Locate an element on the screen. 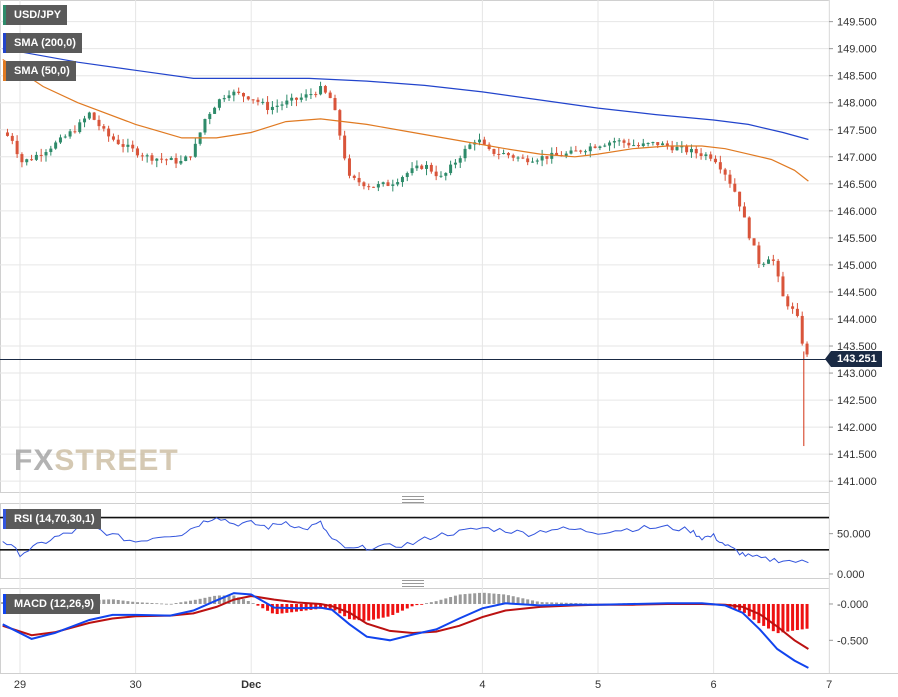 Image resolution: width=898 pixels, height=697 pixels. y-tick-label: 141.500 is located at coordinates (857, 455).